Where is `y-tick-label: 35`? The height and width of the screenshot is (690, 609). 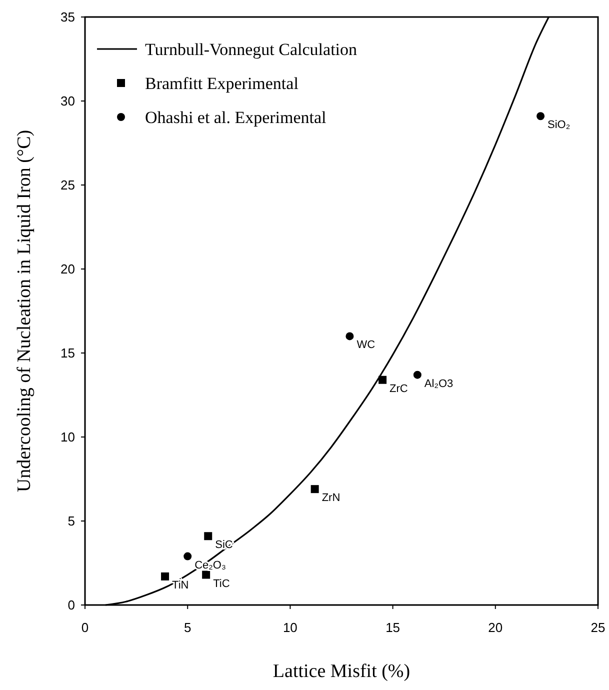
y-tick-label: 35 is located at coordinates (67, 17).